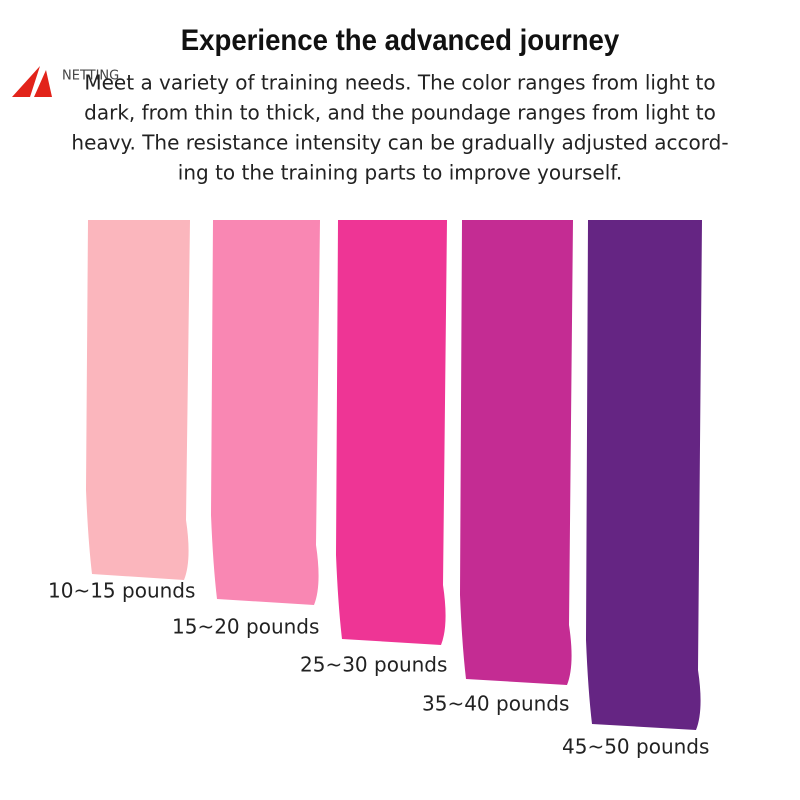  What do you see at coordinates (495, 704) in the screenshot?
I see `band-label: 35~40 pounds` at bounding box center [495, 704].